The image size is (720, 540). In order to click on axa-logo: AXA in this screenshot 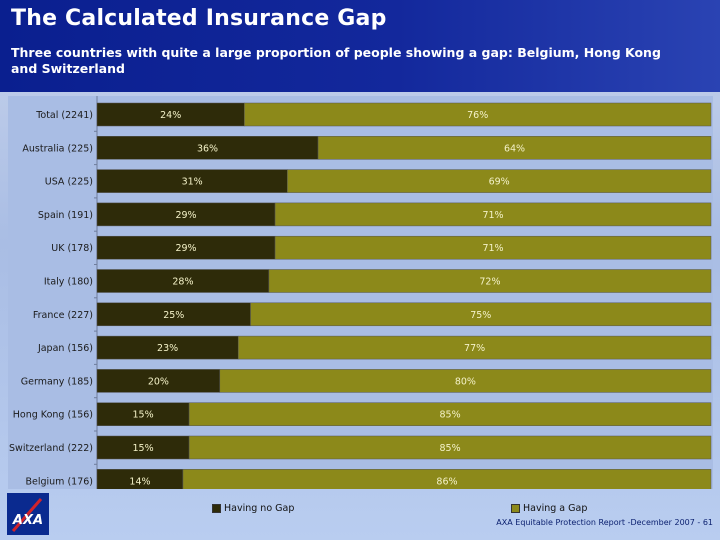, I will do `click(28, 514)`.